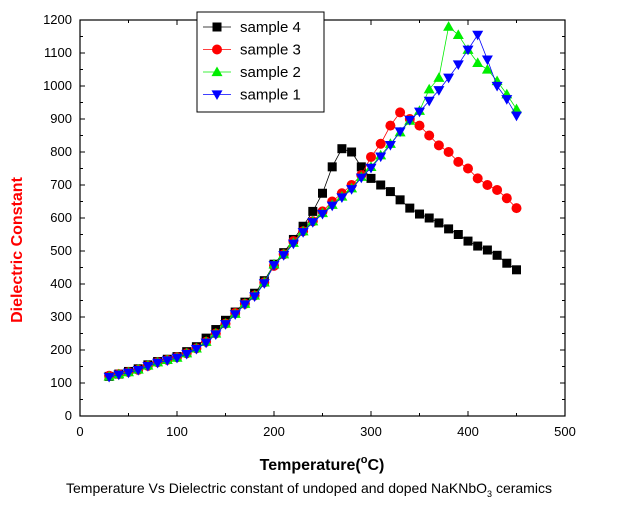 The height and width of the screenshot is (505, 618). What do you see at coordinates (270, 95) in the screenshot?
I see `legend-label: sample 1` at bounding box center [270, 95].